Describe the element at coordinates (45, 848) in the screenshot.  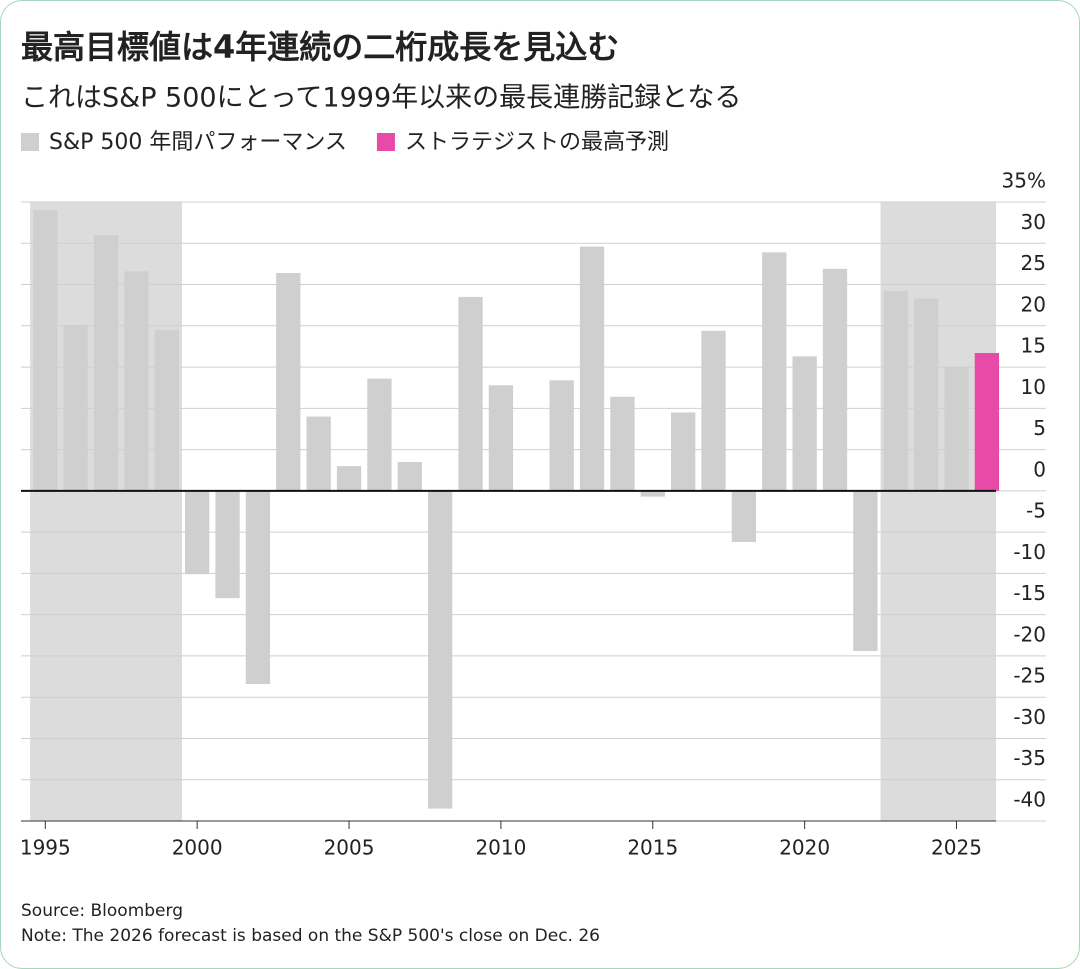
I see `x-tick-label: 1995` at that location.